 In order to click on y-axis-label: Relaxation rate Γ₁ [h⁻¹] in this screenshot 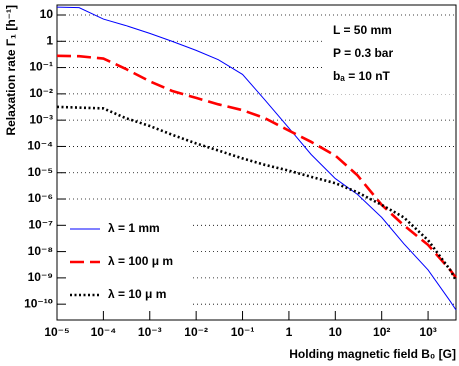, I will do `click(11, 70)`.